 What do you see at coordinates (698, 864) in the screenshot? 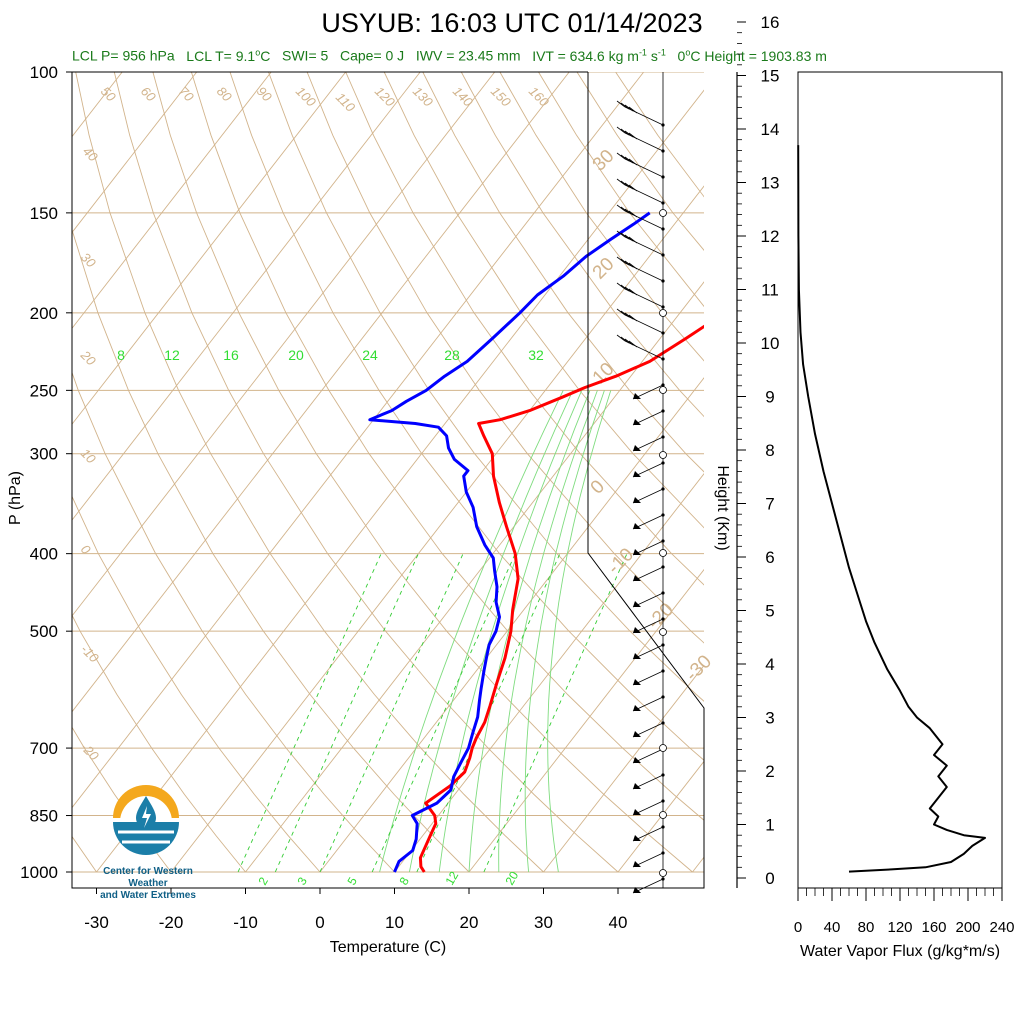
I see `isotherm-line` at bounding box center [698, 864].